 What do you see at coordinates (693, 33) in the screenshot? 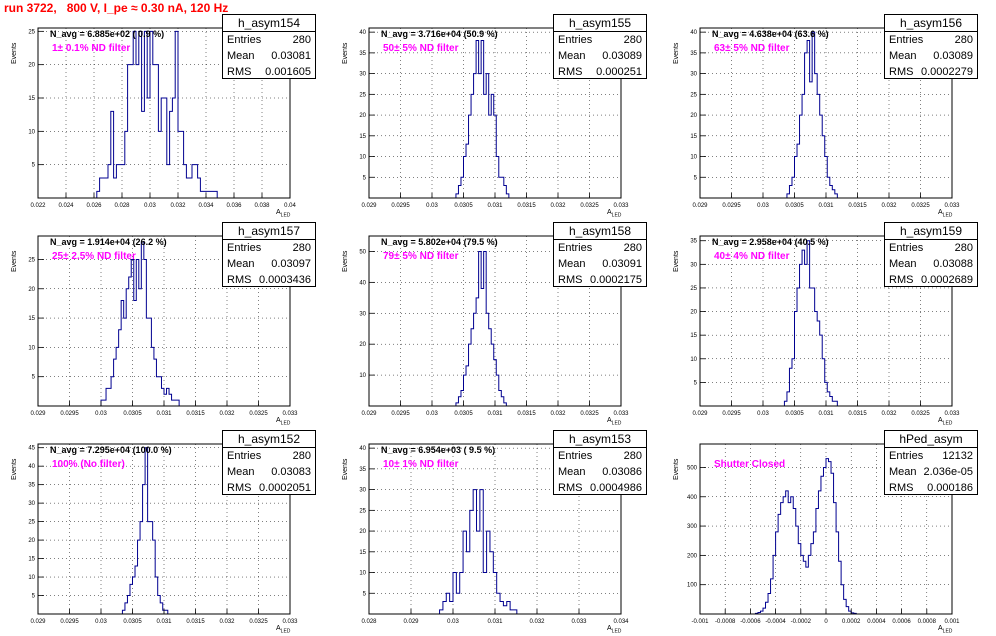
I see `y-tick-label: 40` at bounding box center [693, 33].